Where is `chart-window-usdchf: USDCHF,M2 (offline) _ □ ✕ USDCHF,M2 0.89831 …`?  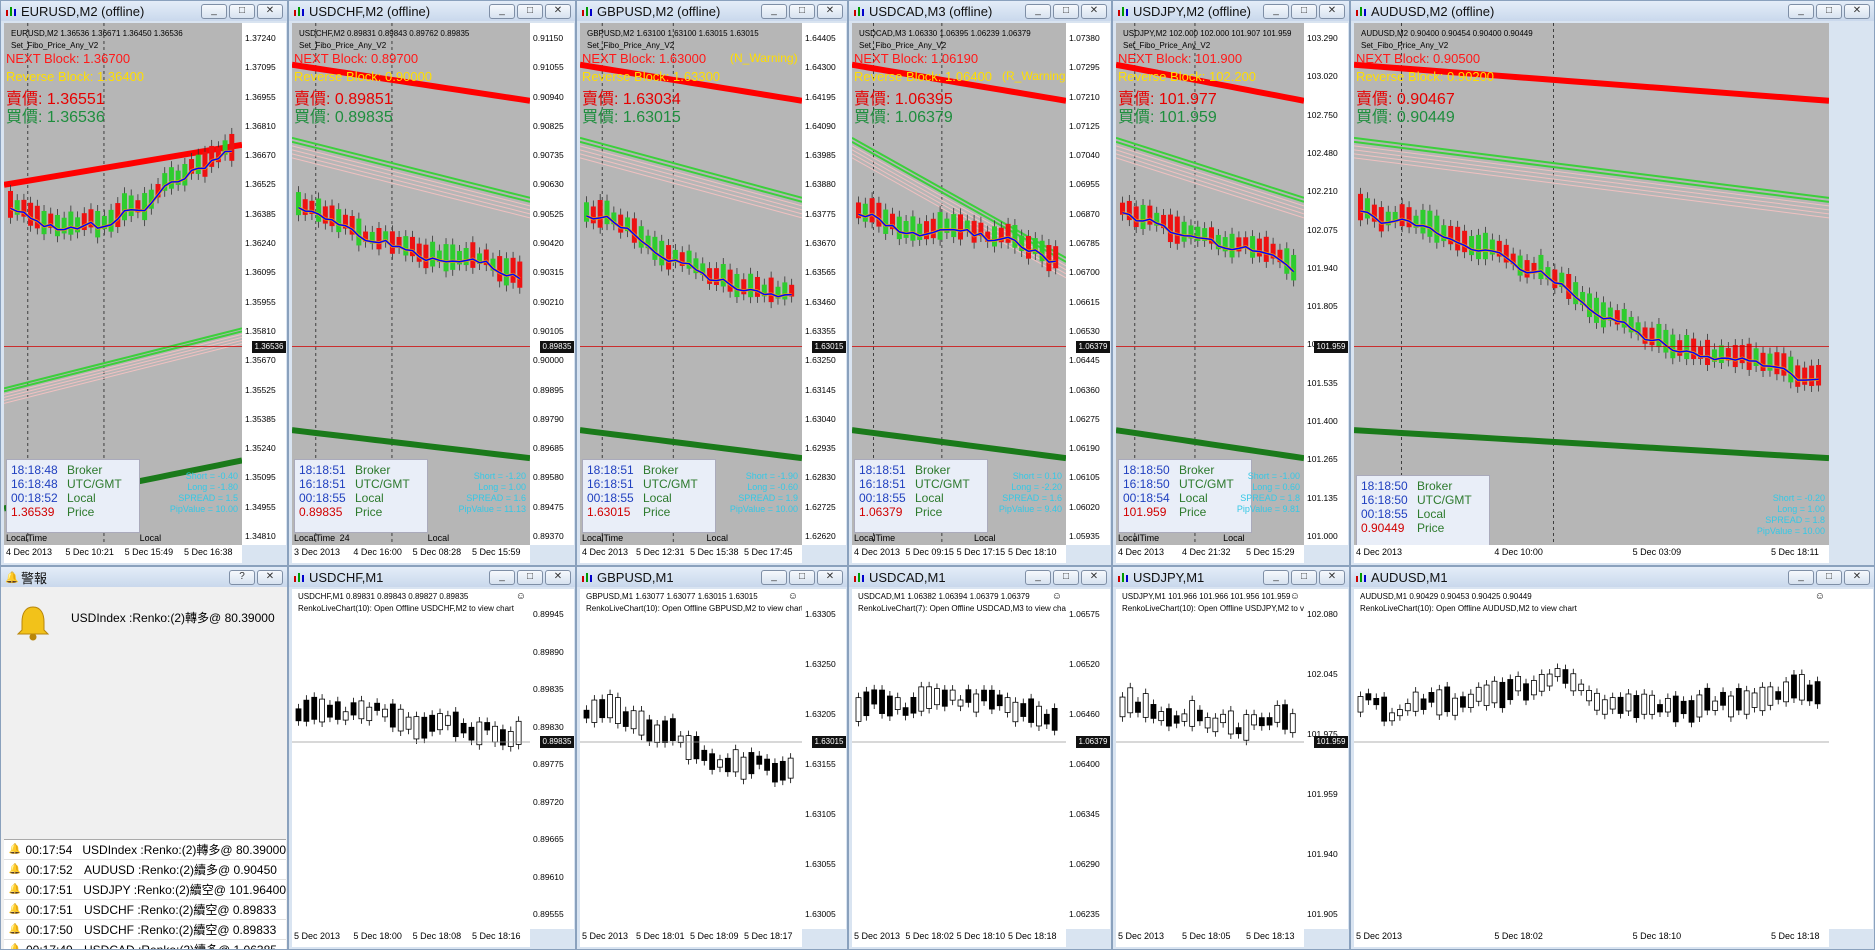
chart-window-usdchf: USDCHF,M2 (offline) _ □ ✕ USDCHF,M2 0.89831 … is located at coordinates (432, 283).